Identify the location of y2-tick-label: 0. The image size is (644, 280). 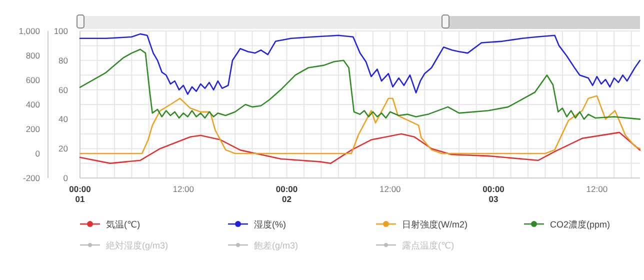
(37, 153).